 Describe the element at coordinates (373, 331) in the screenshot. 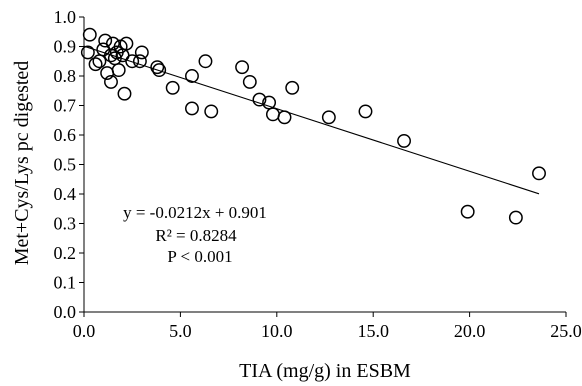

I see `x-tick-label: 15.0` at that location.